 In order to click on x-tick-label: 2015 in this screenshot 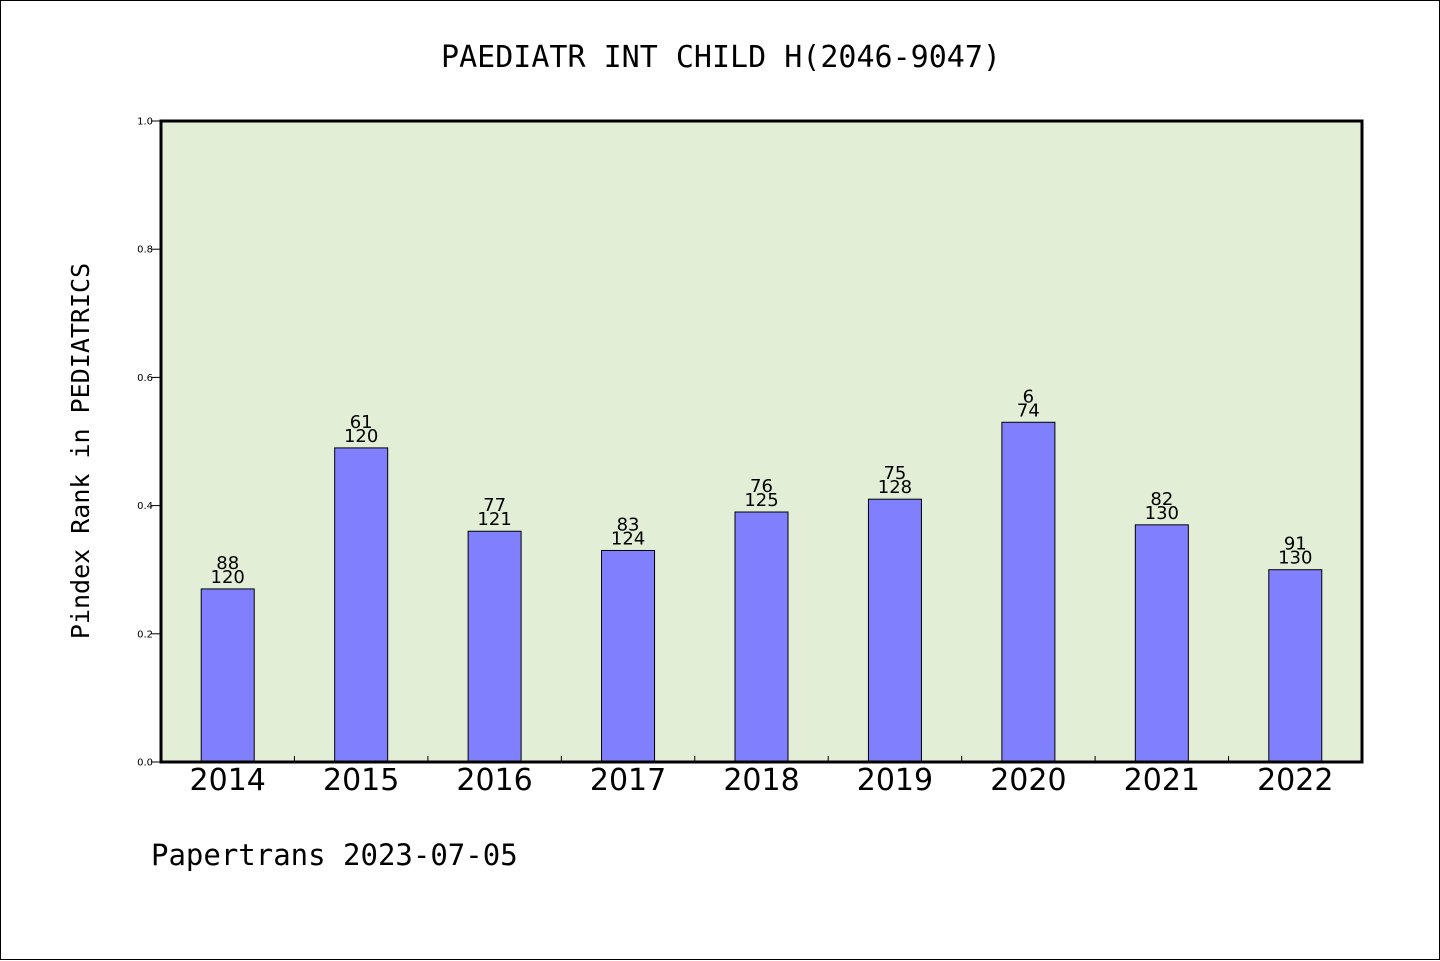, I will do `click(361, 780)`.